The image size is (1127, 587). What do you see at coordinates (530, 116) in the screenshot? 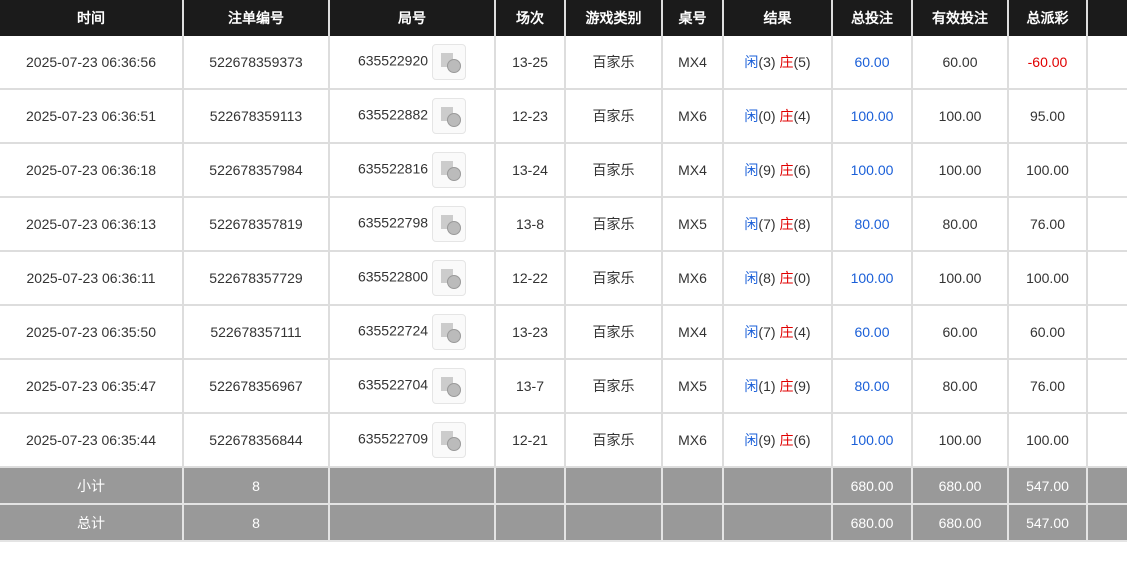
I see `session-cell: 12-23` at bounding box center [530, 116].